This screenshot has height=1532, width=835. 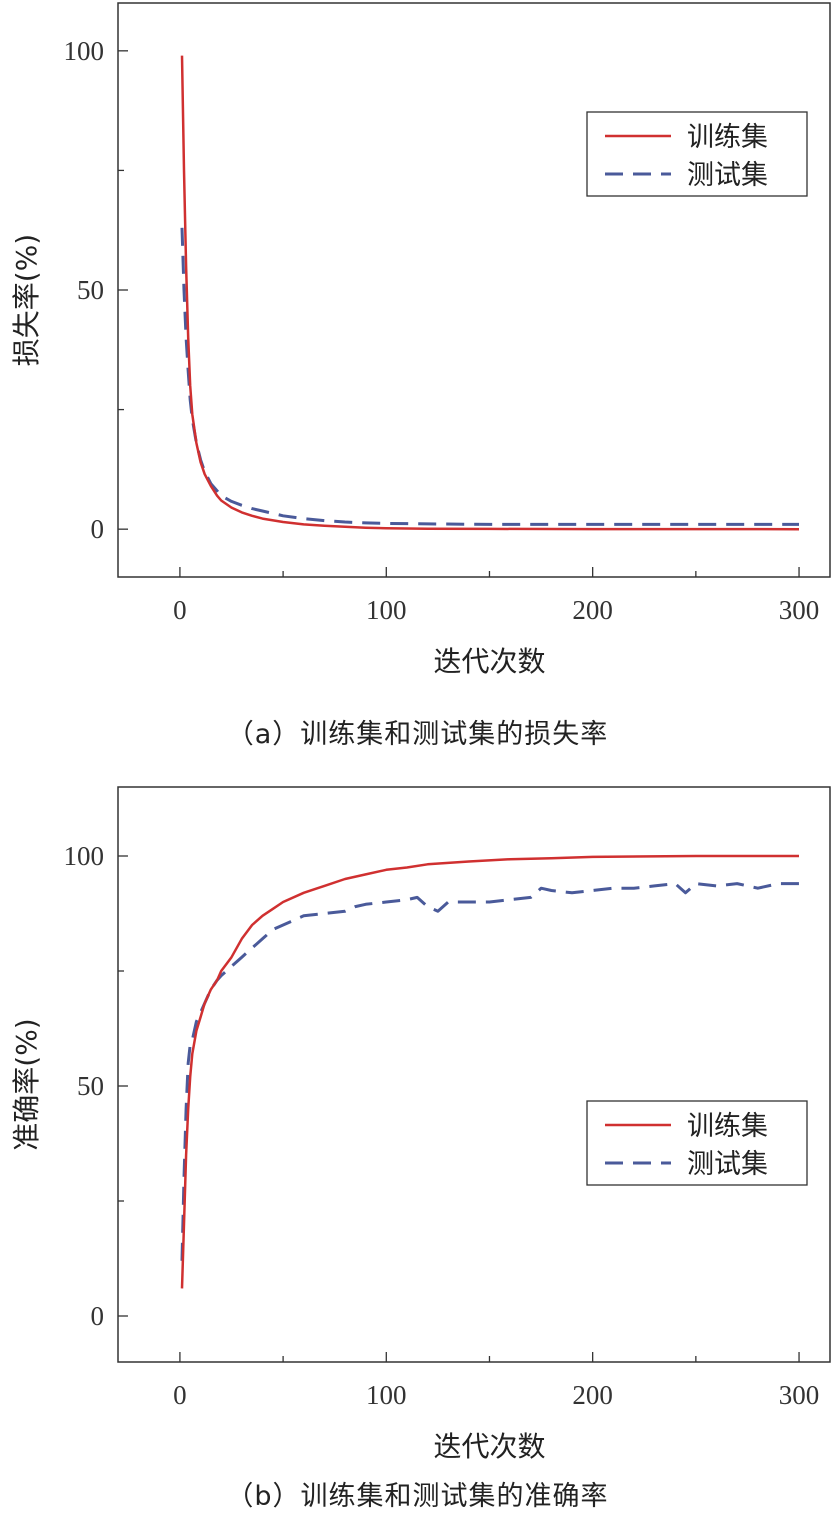 What do you see at coordinates (697, 154) in the screenshot?
I see `loss-legend-box` at bounding box center [697, 154].